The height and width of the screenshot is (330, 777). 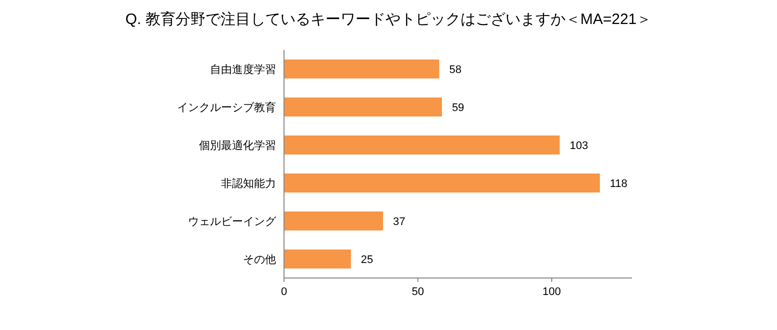 I want to click on x-tick-label: 100, so click(x=551, y=292).